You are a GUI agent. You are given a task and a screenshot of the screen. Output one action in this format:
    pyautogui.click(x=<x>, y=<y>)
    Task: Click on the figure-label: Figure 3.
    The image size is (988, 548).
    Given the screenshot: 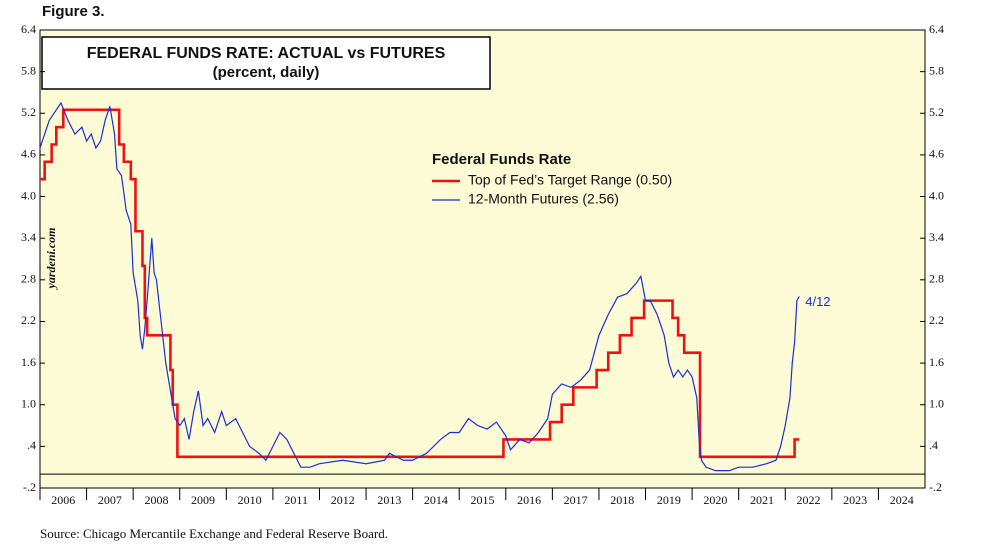 What is the action you would take?
    pyautogui.click(x=73, y=11)
    